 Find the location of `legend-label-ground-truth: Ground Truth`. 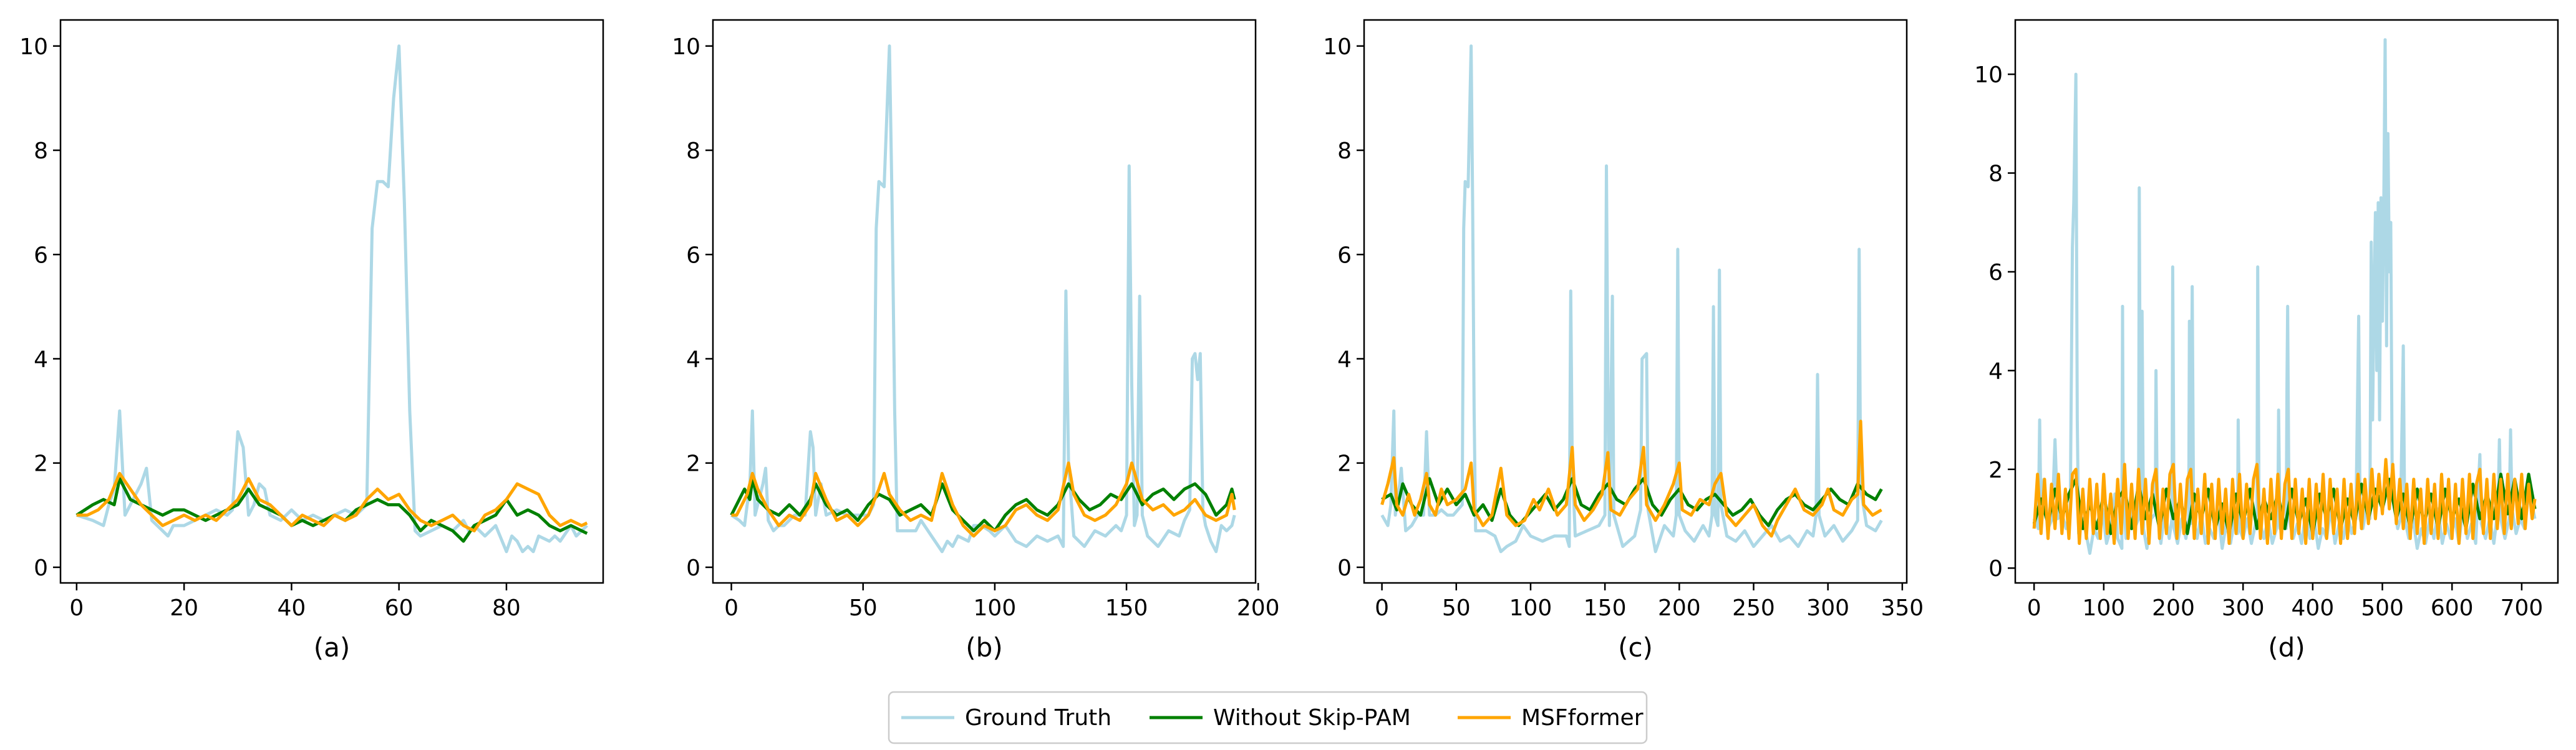

legend-label-ground-truth: Ground Truth is located at coordinates (1038, 718).